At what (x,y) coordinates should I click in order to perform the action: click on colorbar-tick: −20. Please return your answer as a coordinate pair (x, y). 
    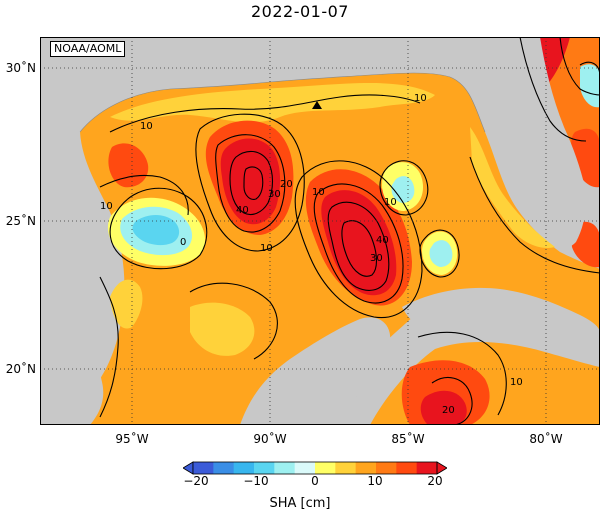
    Looking at the image, I should click on (196, 481).